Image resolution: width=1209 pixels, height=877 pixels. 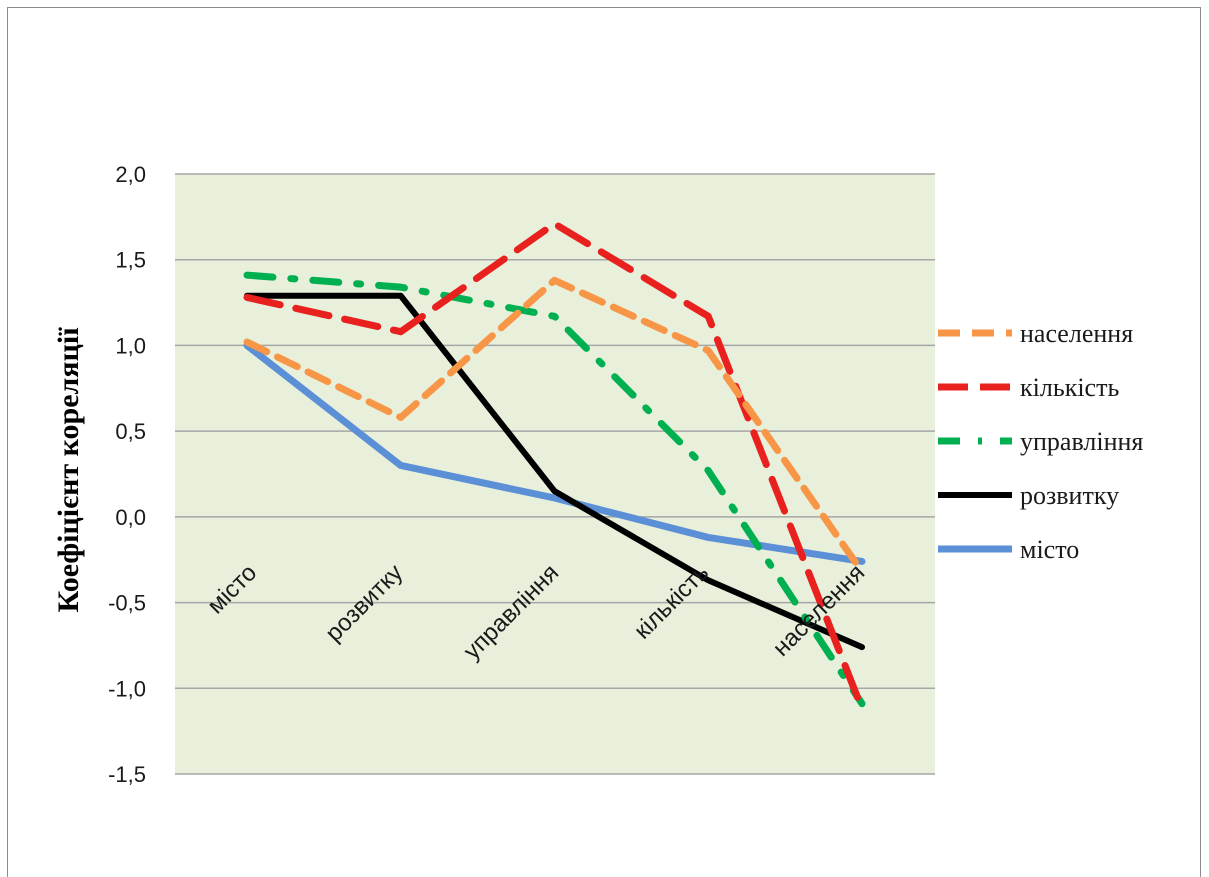 What do you see at coordinates (1049, 549) in the screenshot?
I see `legend-label: місто` at bounding box center [1049, 549].